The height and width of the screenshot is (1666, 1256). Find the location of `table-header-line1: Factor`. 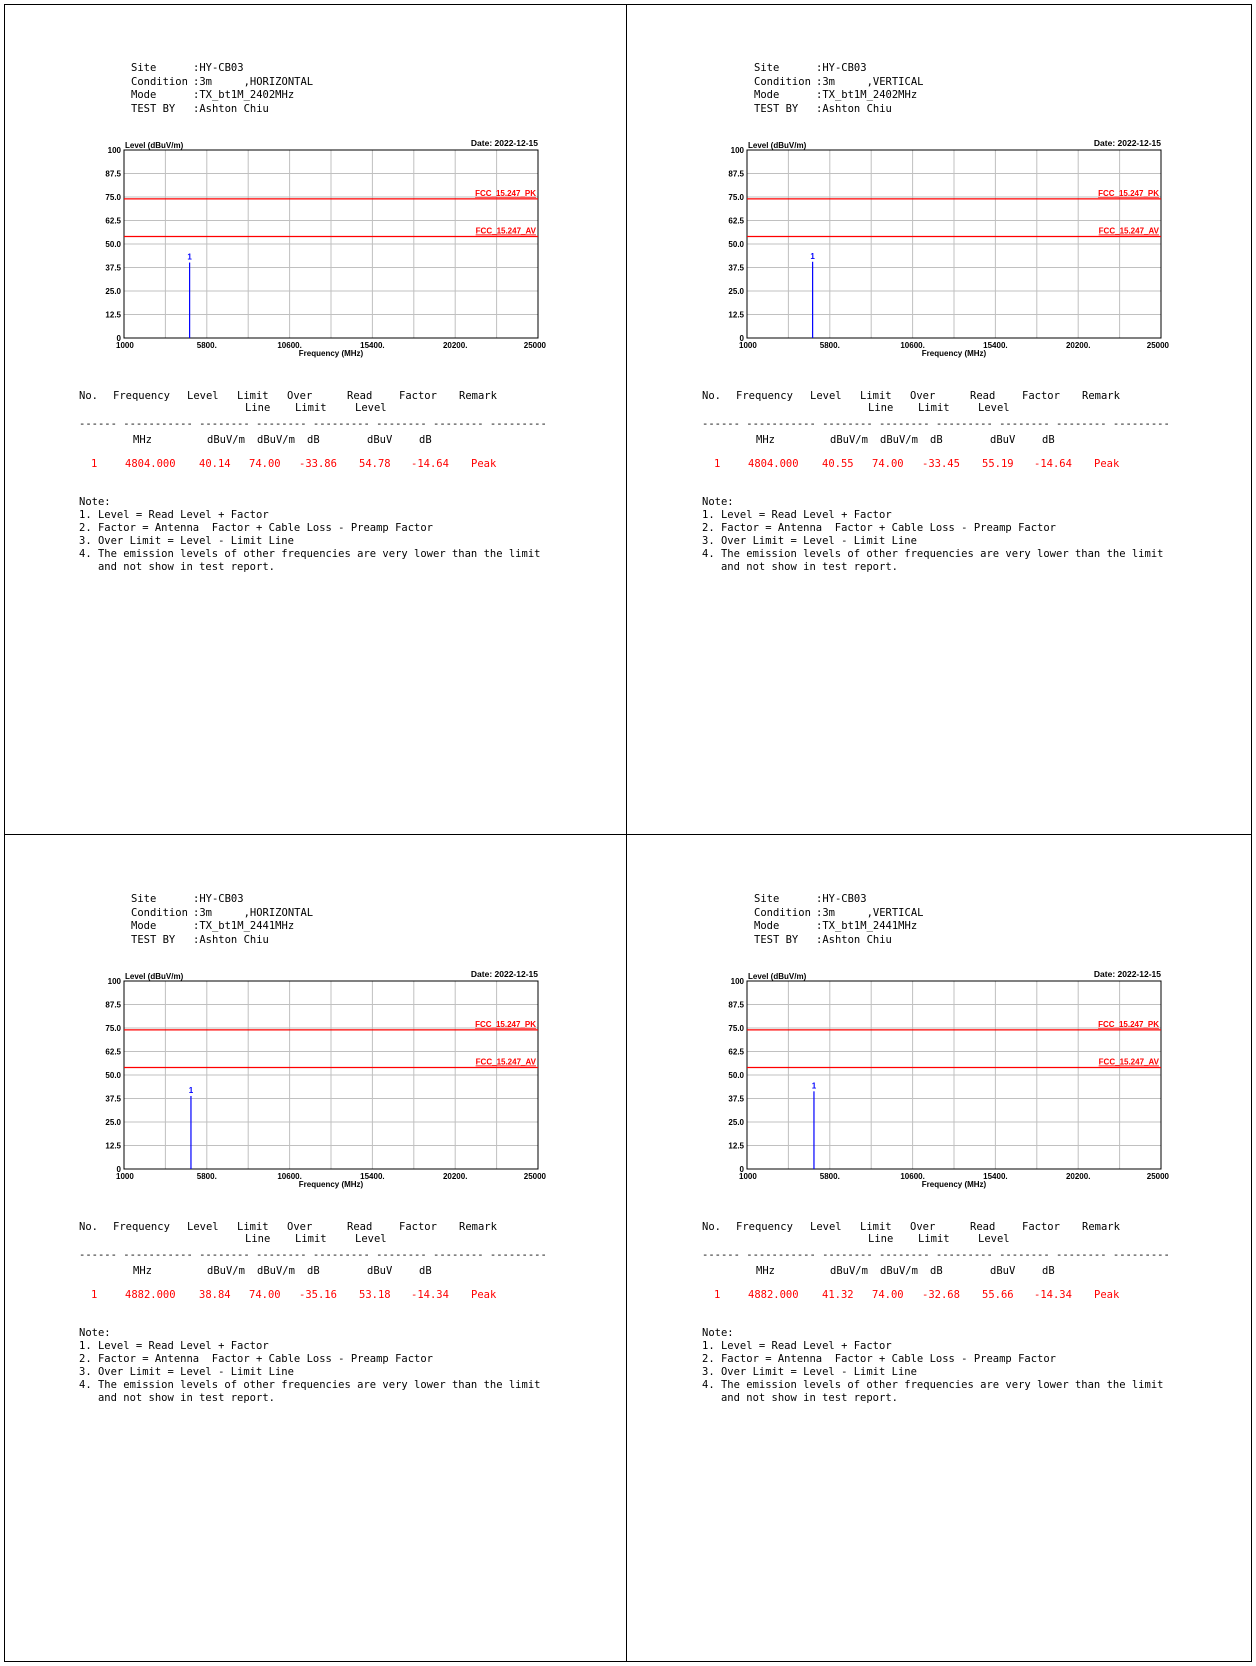

table-header-line1: Factor is located at coordinates (418, 396).